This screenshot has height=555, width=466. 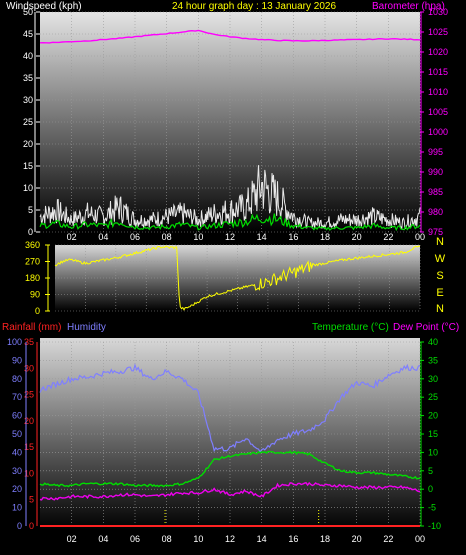 What do you see at coordinates (230, 469) in the screenshot?
I see `temperature-line` at bounding box center [230, 469].